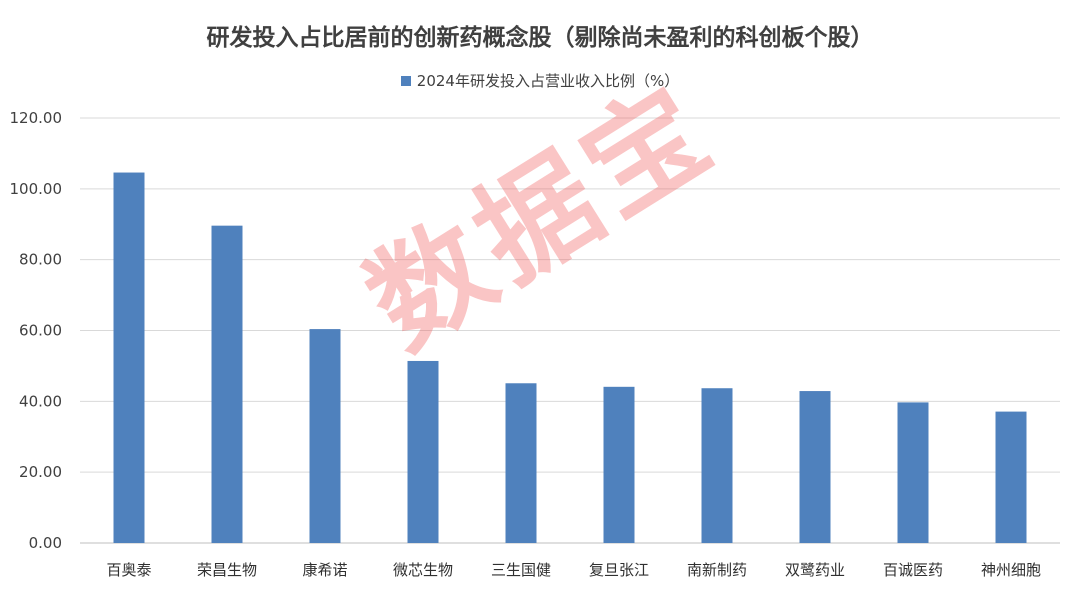  I want to click on y-tick-label: 0.00, so click(45, 543).